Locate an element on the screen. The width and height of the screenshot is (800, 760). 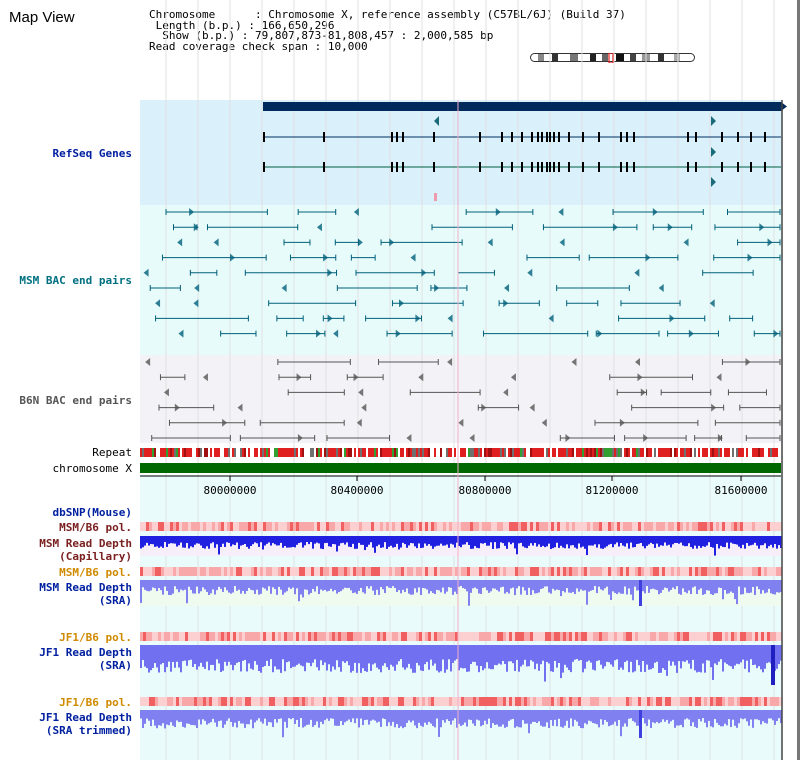
chromosome-ideogram is located at coordinates (613, 58).